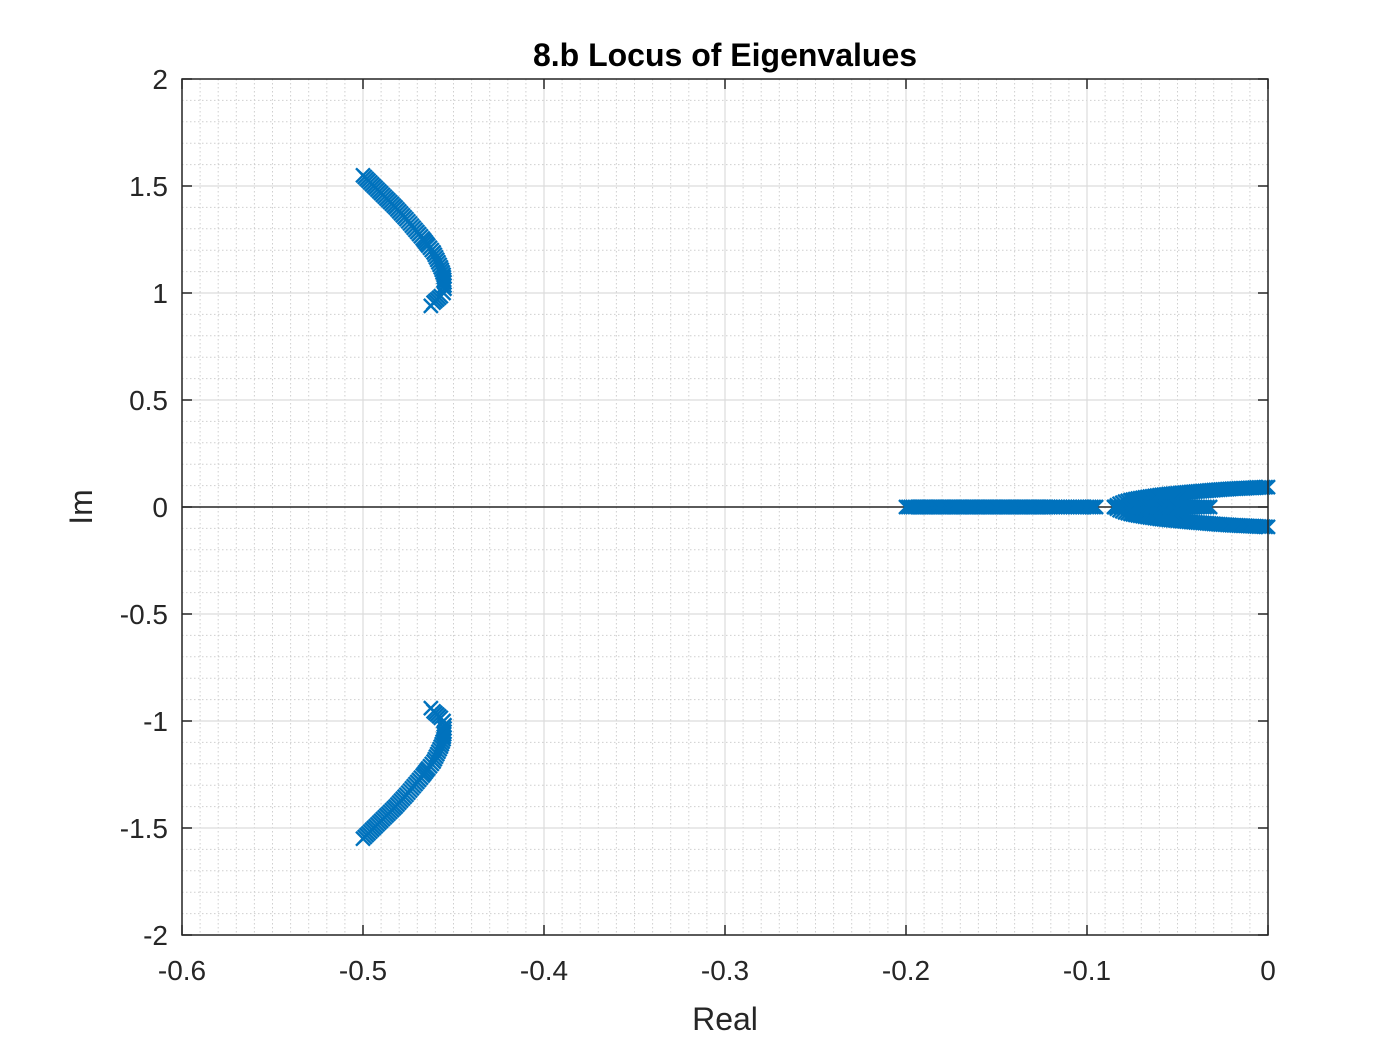 Image resolution: width=1400 pixels, height=1050 pixels. I want to click on y-tick-label: 2, so click(160, 79).